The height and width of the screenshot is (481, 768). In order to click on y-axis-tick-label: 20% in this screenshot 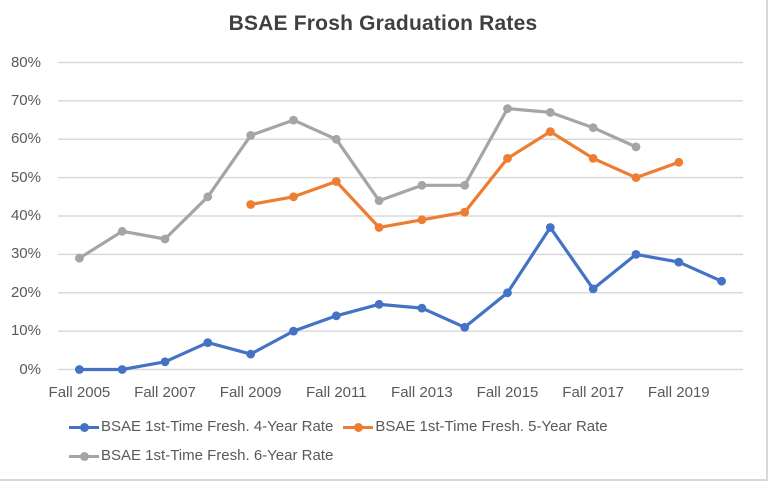, I will do `click(25, 292)`.